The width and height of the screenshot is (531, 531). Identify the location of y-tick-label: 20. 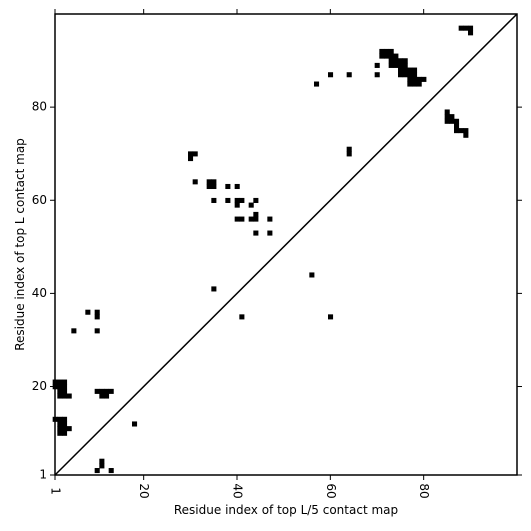
(39, 386).